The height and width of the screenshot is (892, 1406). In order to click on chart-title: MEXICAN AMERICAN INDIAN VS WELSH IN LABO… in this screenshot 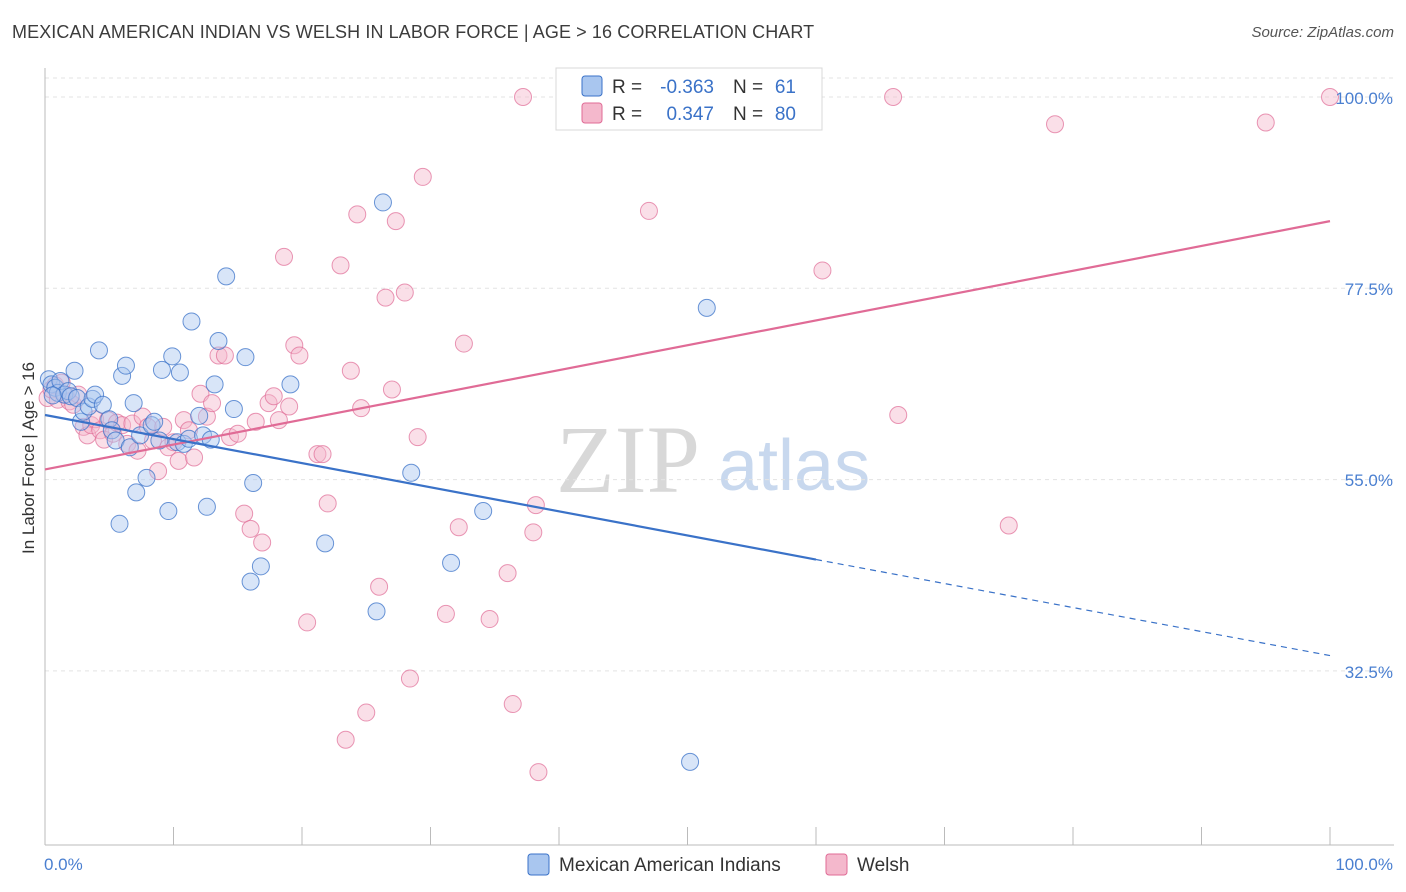, I will do `click(413, 32)`.